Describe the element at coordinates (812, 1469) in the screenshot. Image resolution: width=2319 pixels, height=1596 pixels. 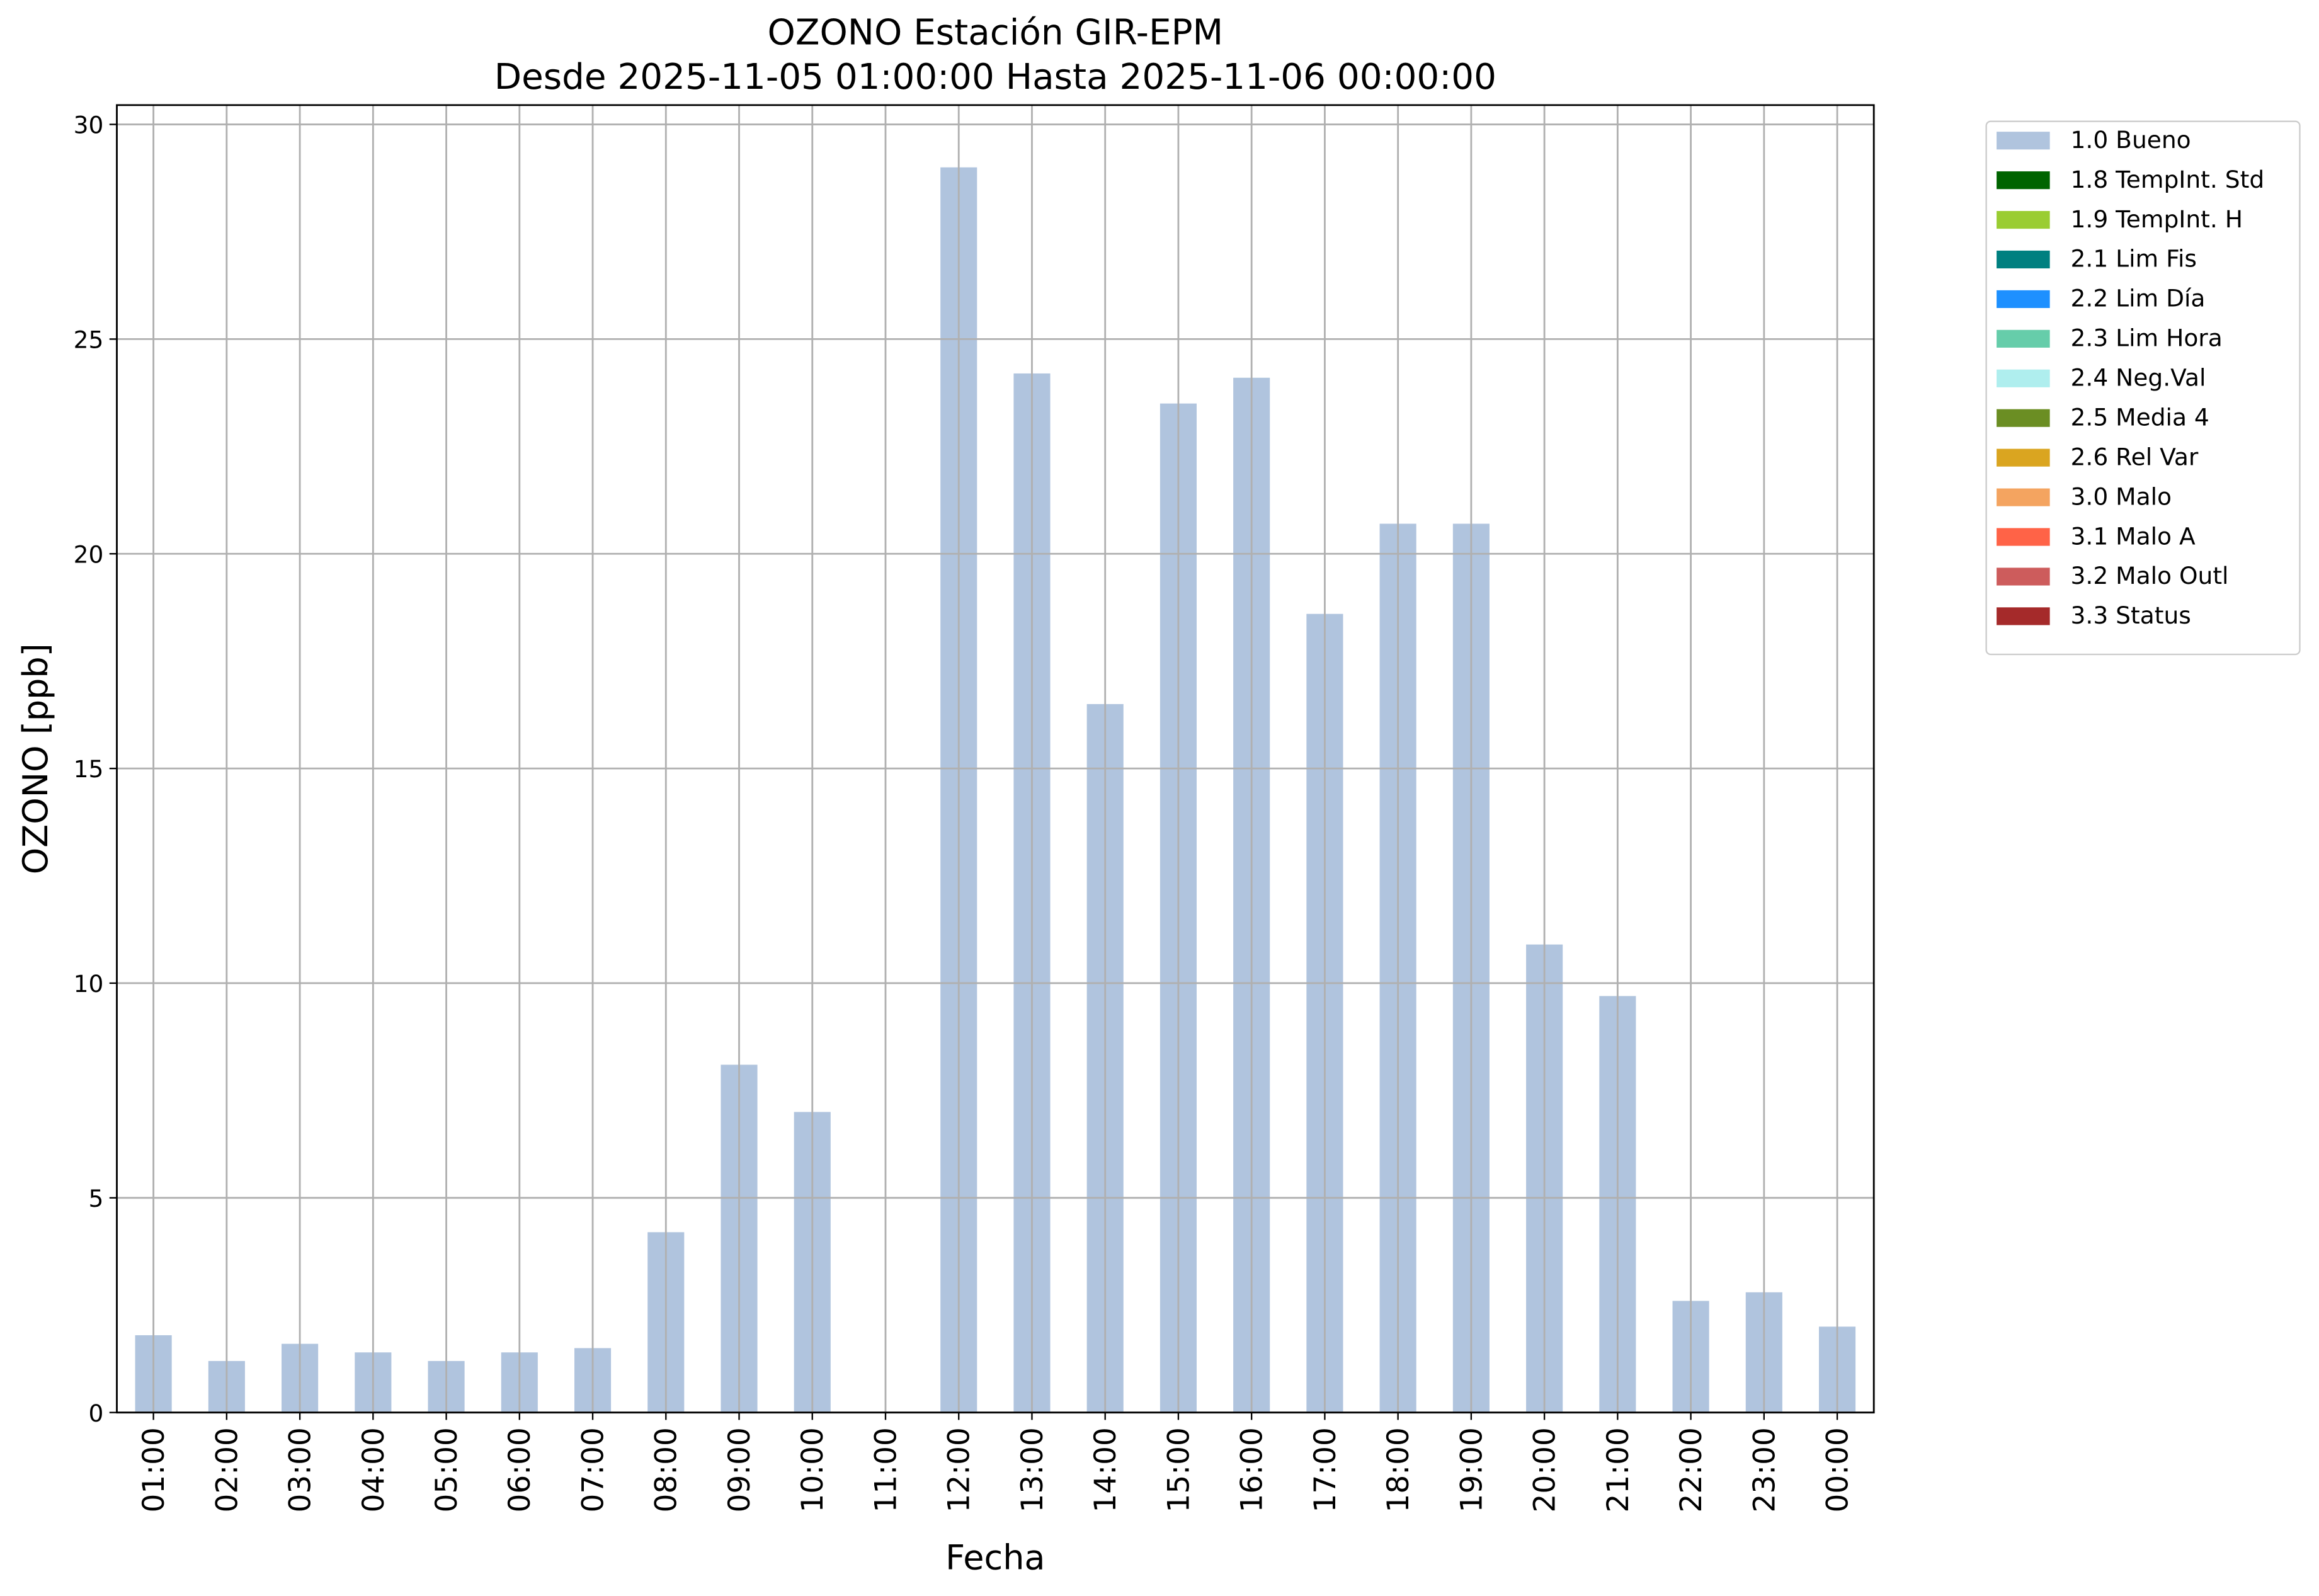
I see `x-tick-label: 10:00` at that location.